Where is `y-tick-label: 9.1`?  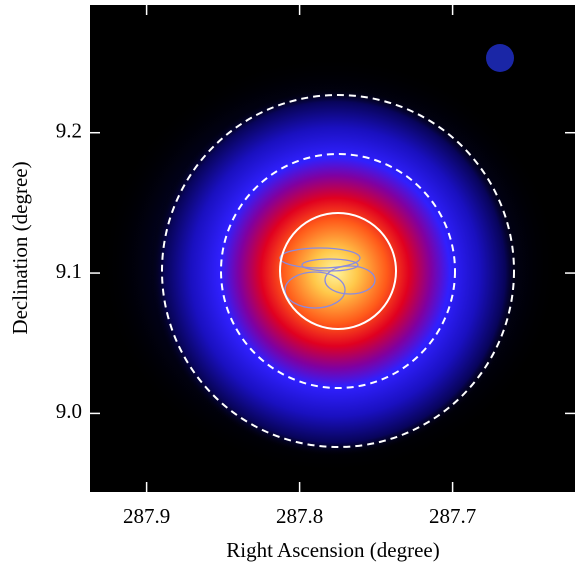 y-tick-label: 9.1 is located at coordinates (69, 271).